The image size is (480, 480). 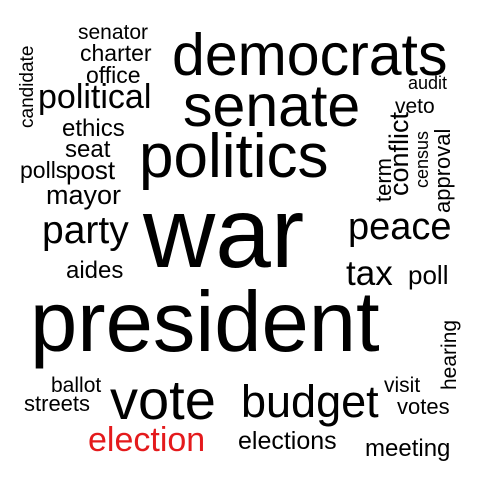 I want to click on word-seat: seat, so click(x=88, y=149).